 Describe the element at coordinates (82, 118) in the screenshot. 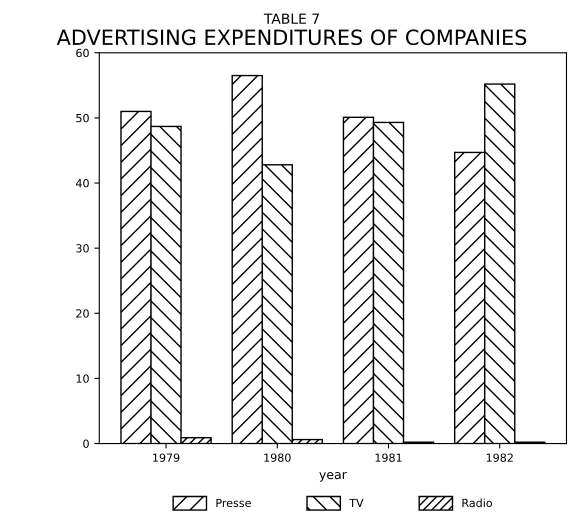

I see `y-tick-label: 50` at that location.